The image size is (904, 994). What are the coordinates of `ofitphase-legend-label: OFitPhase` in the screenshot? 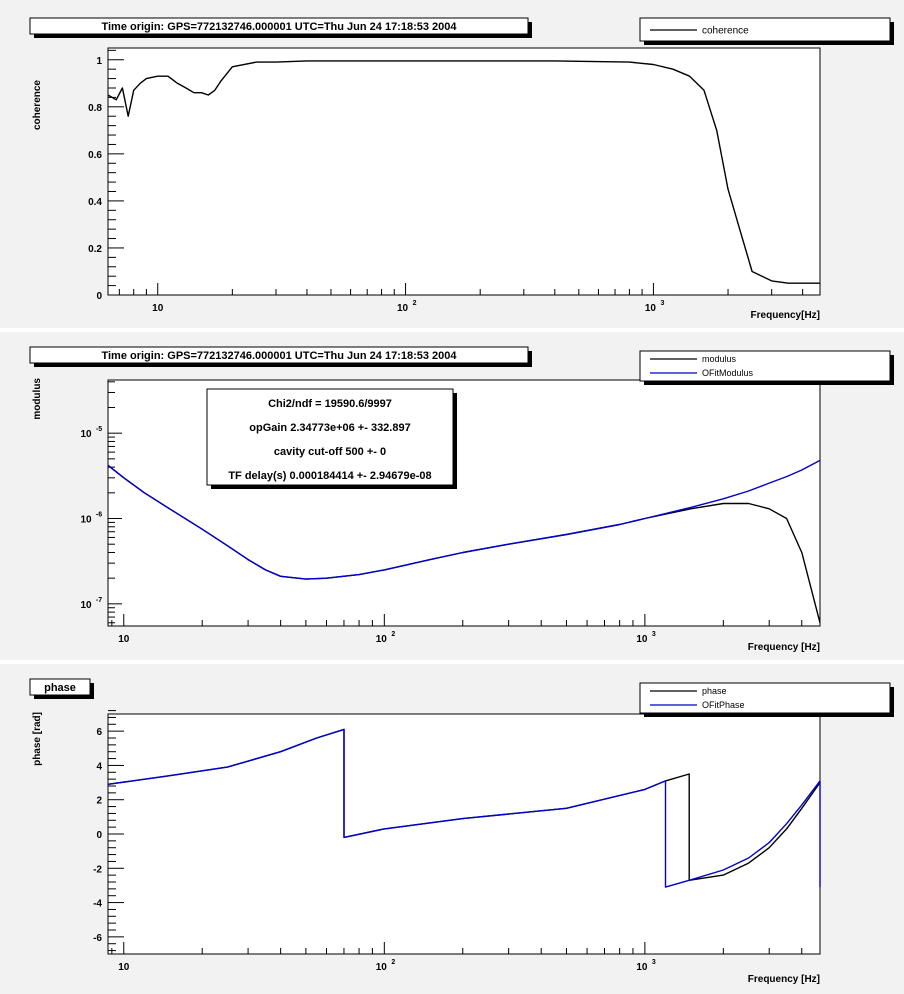 It's located at (723, 705).